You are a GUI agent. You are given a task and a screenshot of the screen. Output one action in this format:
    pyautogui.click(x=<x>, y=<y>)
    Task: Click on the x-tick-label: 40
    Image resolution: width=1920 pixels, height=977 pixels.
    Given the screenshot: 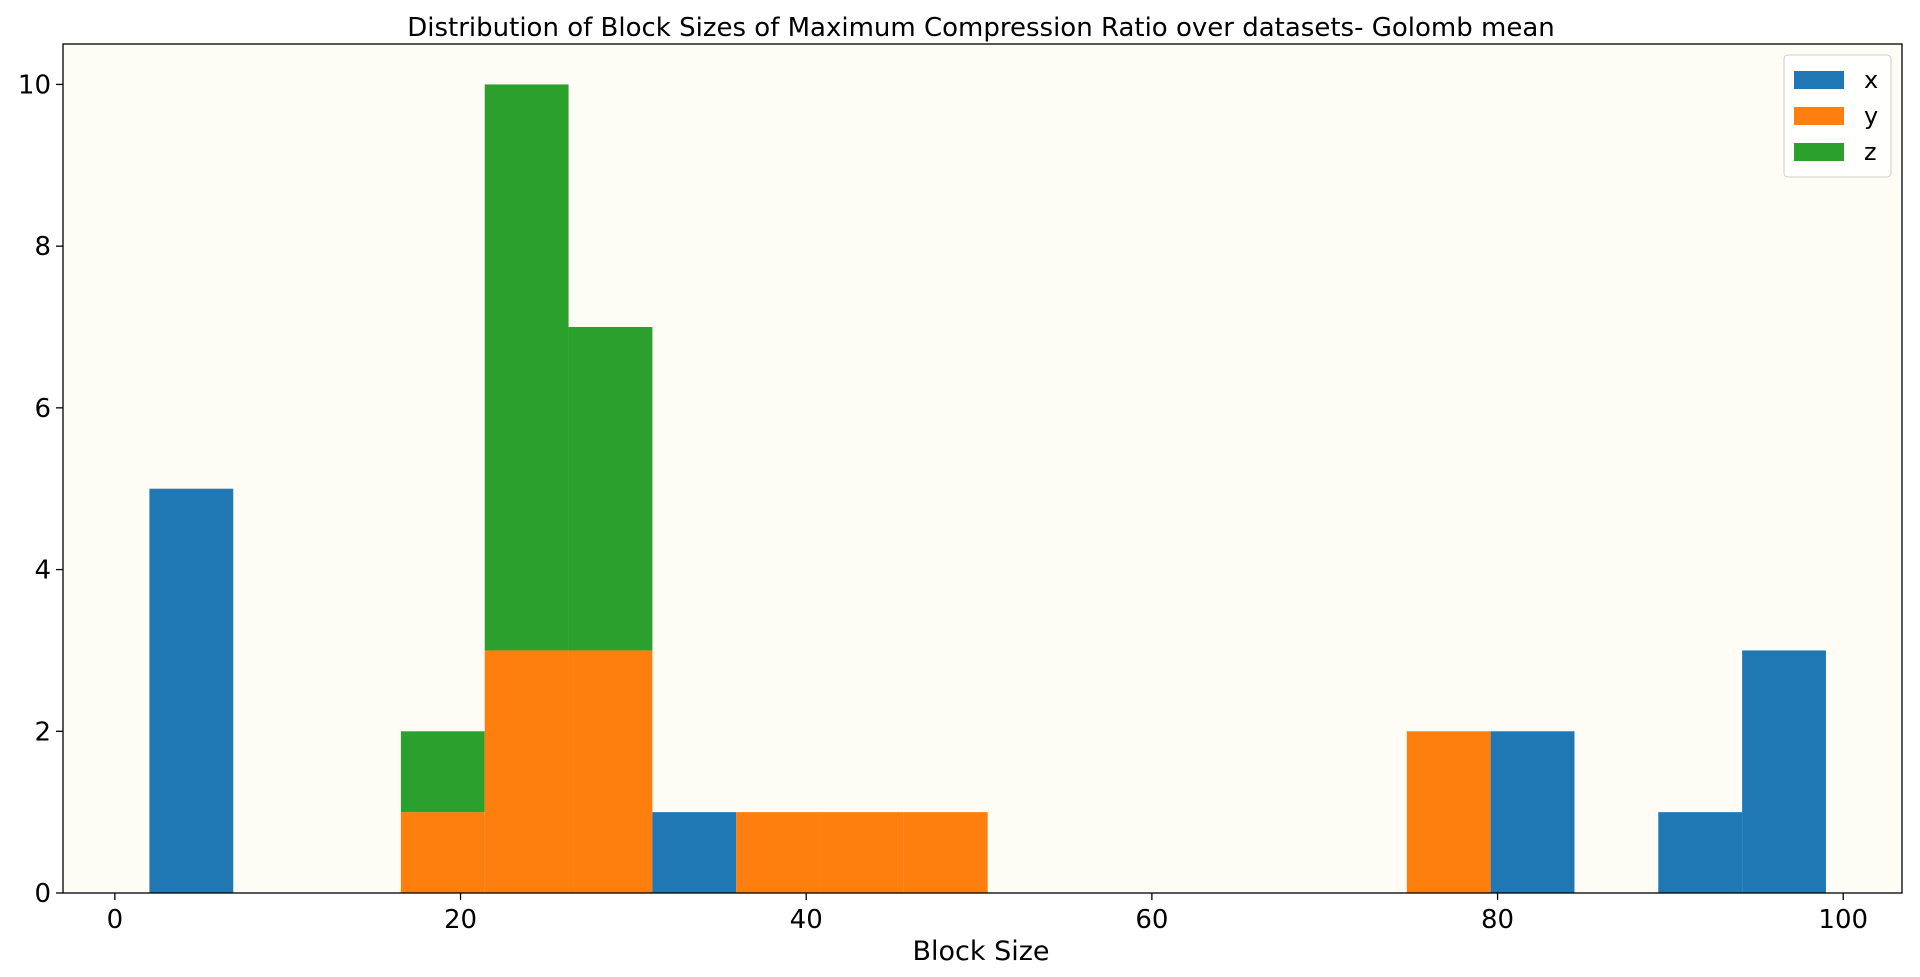 What is the action you would take?
    pyautogui.click(x=806, y=920)
    